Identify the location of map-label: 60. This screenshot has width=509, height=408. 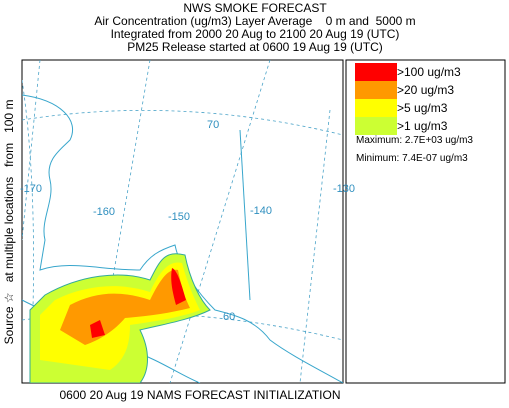
(229, 317).